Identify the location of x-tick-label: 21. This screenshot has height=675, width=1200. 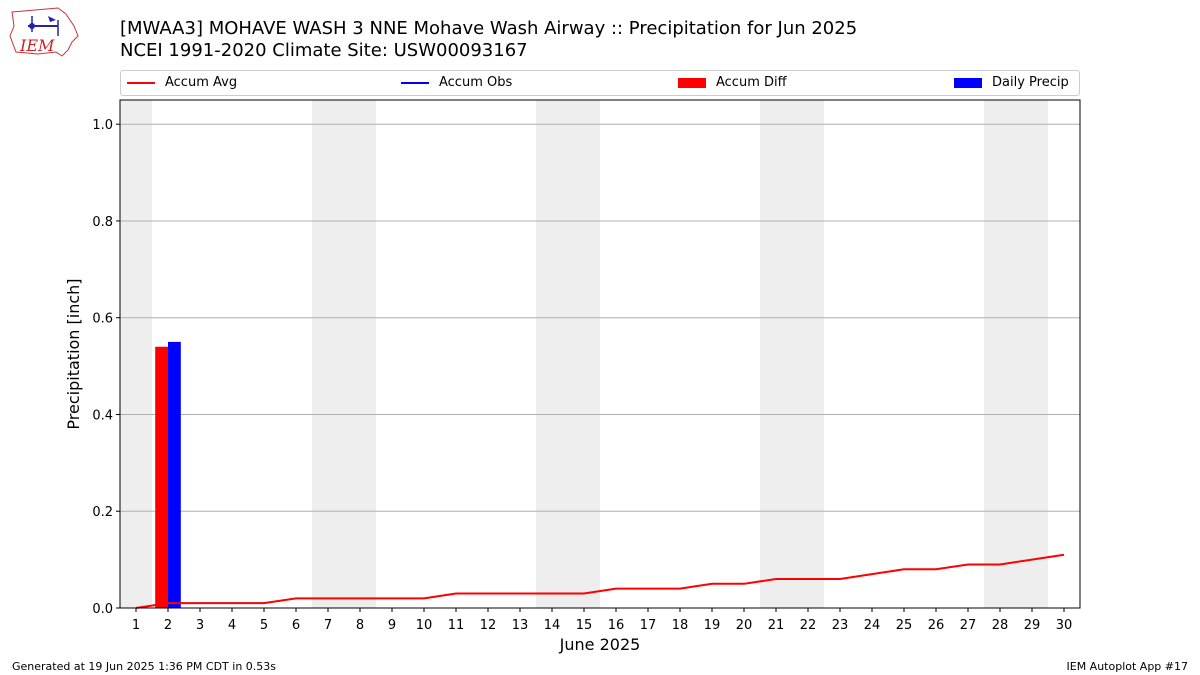
(776, 625).